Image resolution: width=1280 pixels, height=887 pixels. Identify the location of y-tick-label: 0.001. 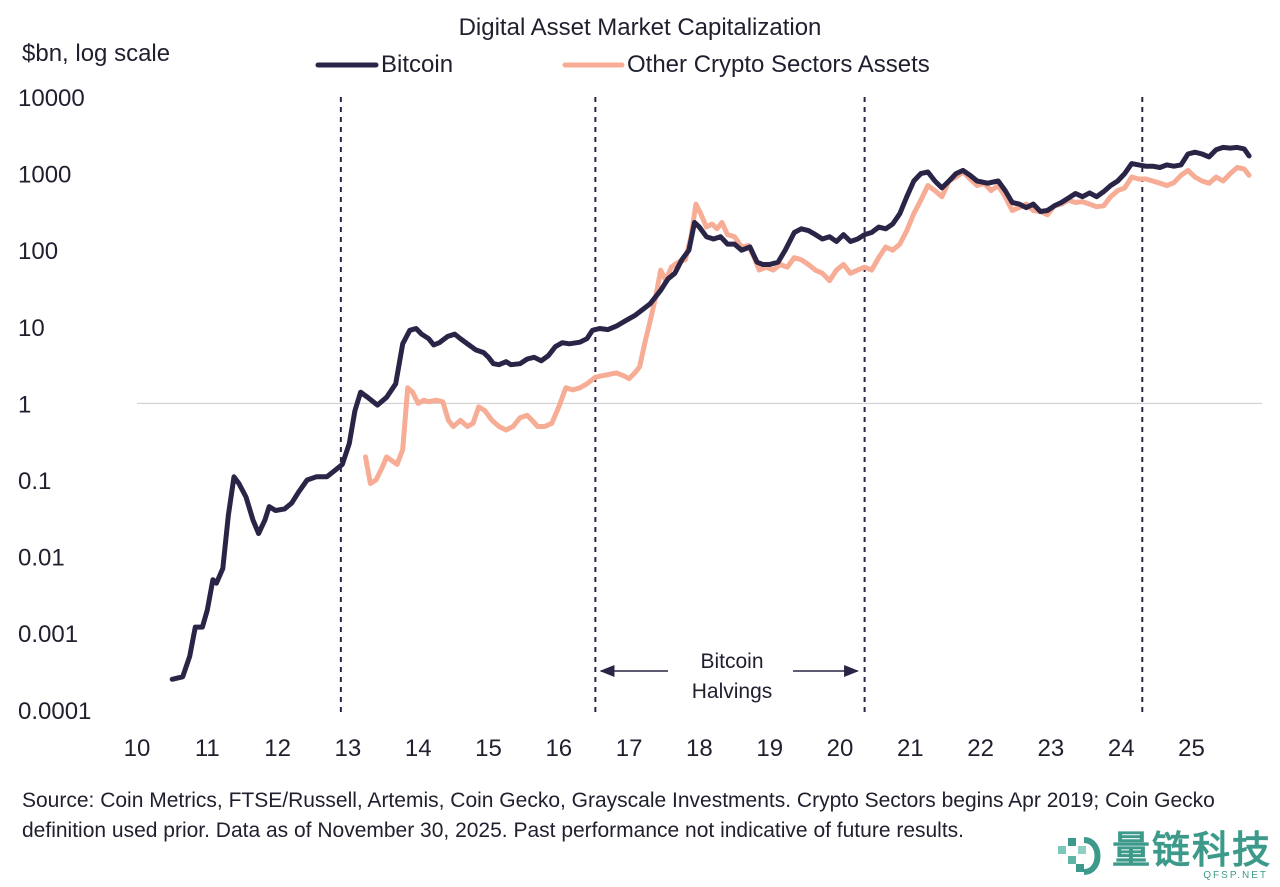
(48, 634).